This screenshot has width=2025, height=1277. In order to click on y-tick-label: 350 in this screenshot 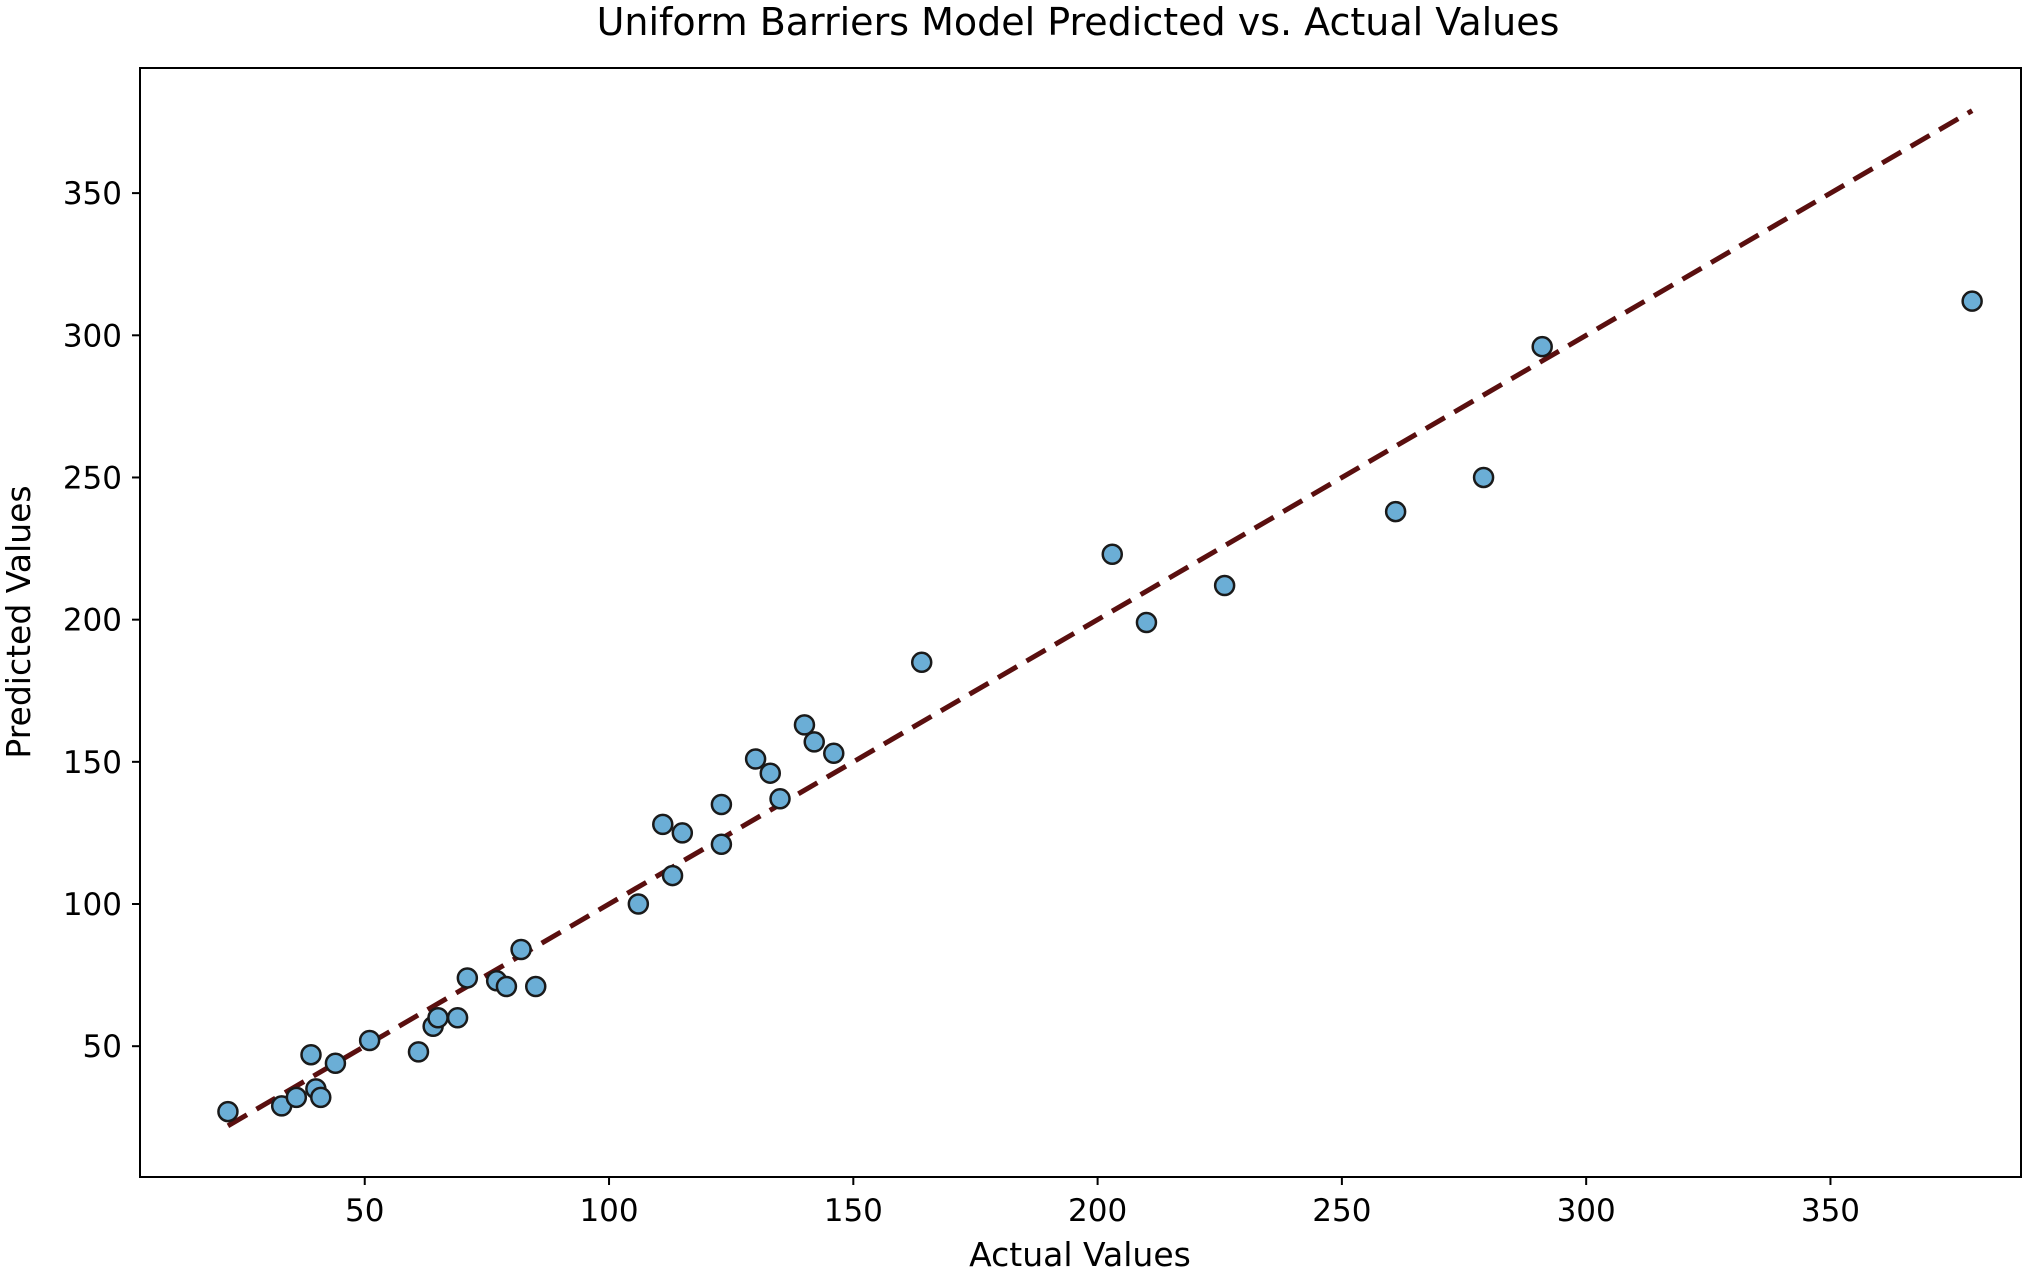, I will do `click(92, 194)`.